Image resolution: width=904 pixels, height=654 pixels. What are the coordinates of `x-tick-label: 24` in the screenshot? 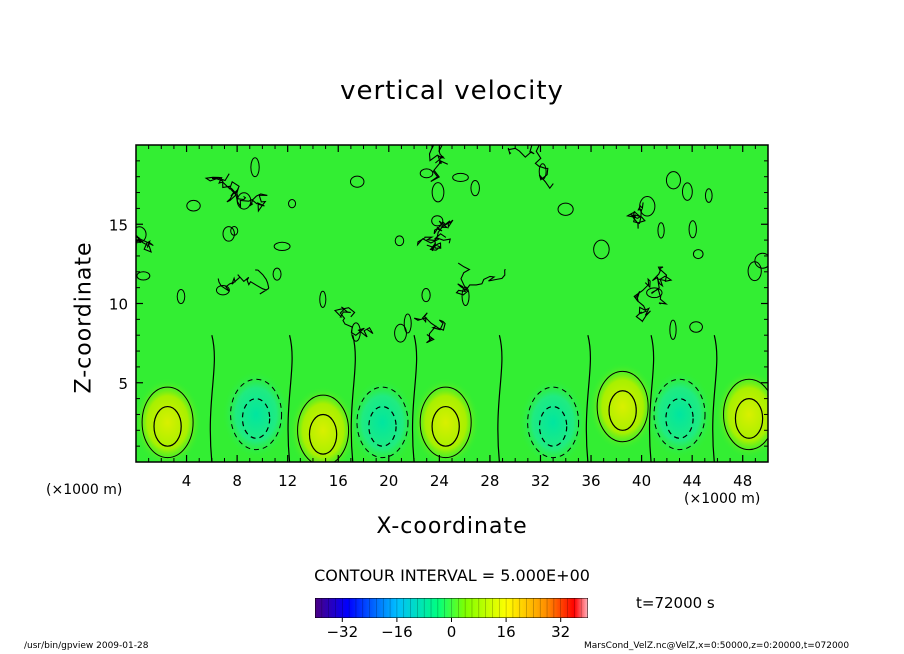 It's located at (439, 481).